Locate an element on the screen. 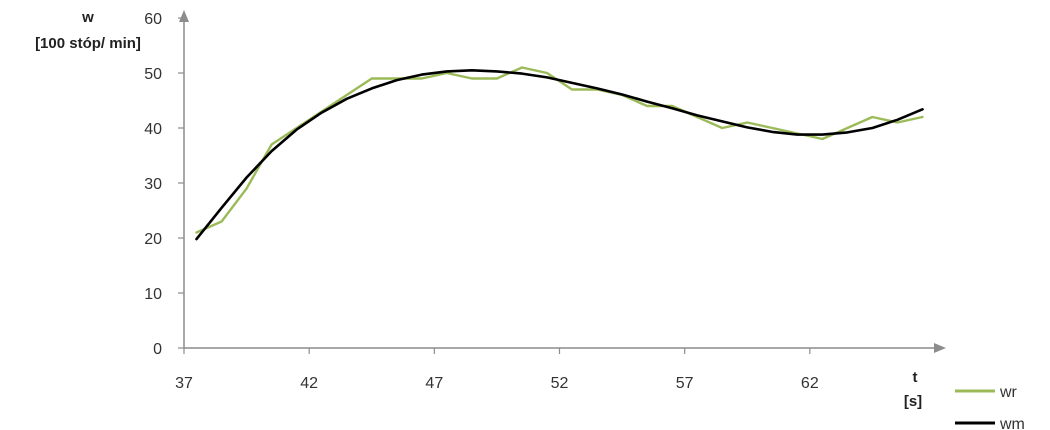 The width and height of the screenshot is (1050, 430). y-tick-label: 60 is located at coordinates (153, 19).